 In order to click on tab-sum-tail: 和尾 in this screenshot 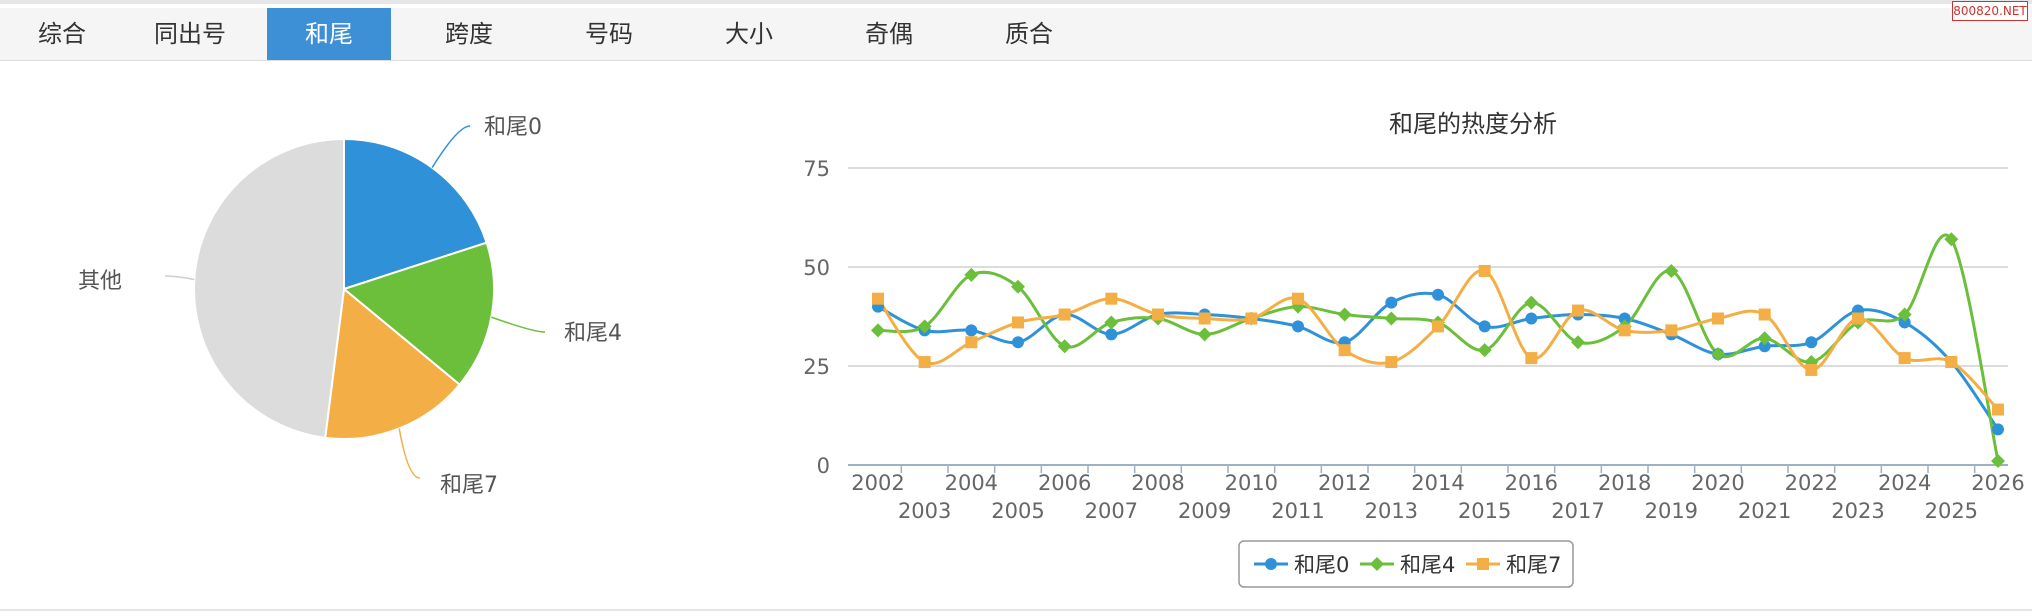, I will do `click(329, 34)`.